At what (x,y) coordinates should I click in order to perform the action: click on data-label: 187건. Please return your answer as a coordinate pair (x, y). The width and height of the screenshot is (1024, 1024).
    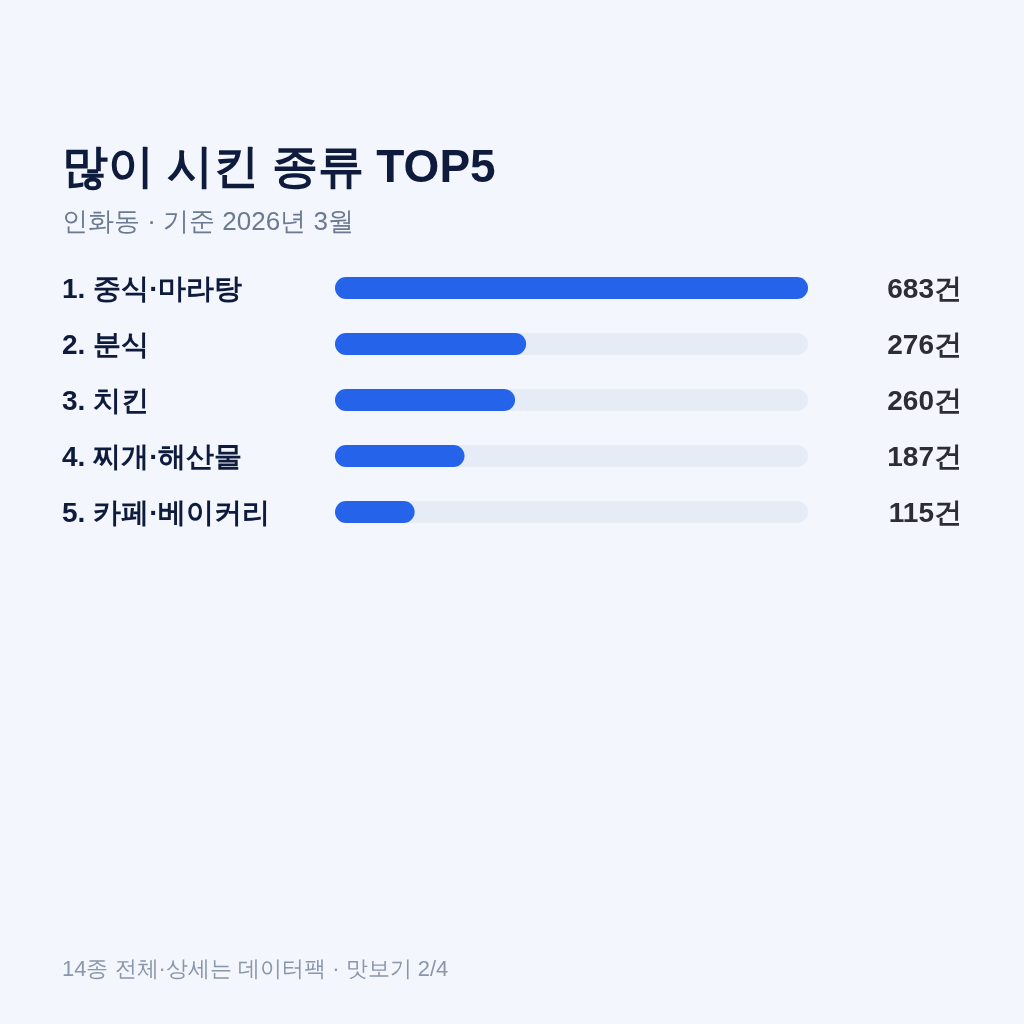
    Looking at the image, I should click on (924, 456).